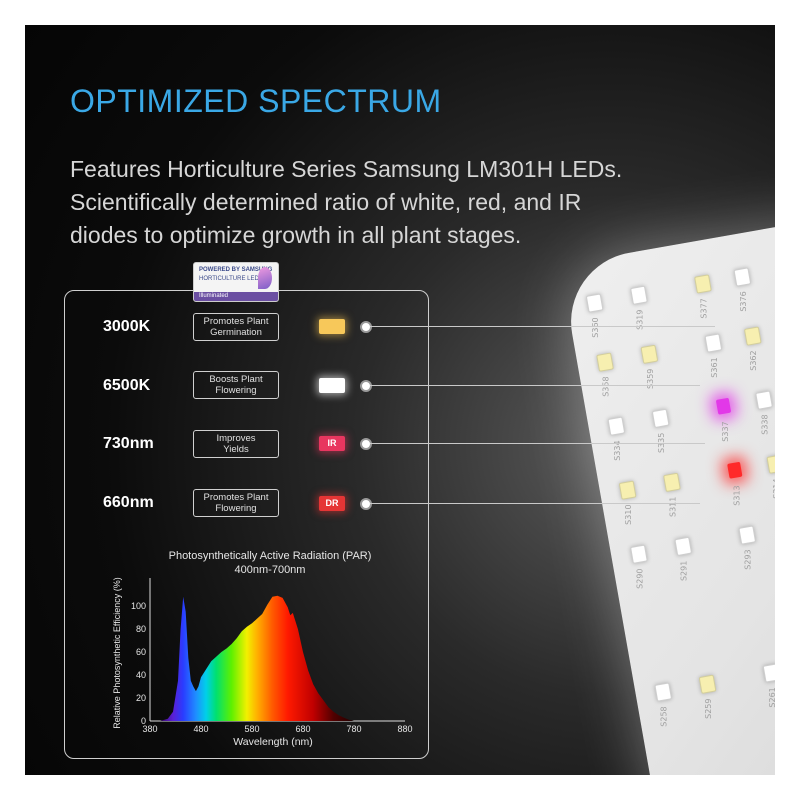 The height and width of the screenshot is (800, 800). What do you see at coordinates (251, 729) in the screenshot?
I see `x-tick-label: 580` at bounding box center [251, 729].